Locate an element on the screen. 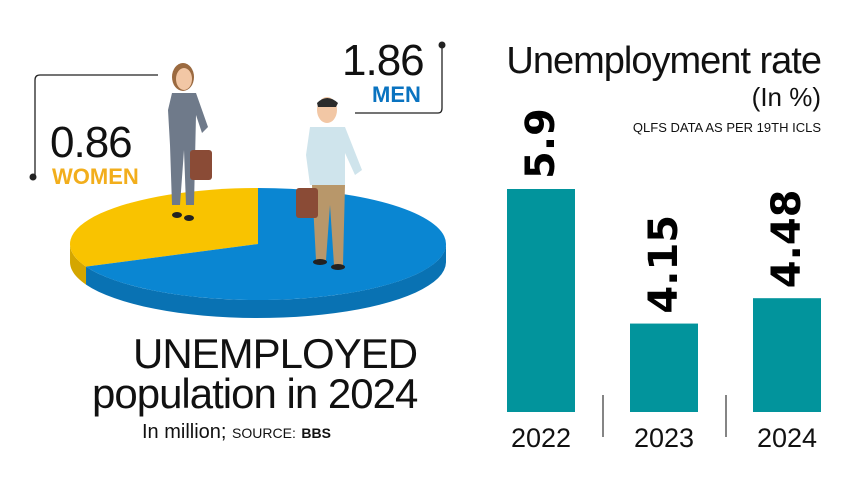 The height and width of the screenshot is (482, 857). pie-side-women is located at coordinates (78, 264).